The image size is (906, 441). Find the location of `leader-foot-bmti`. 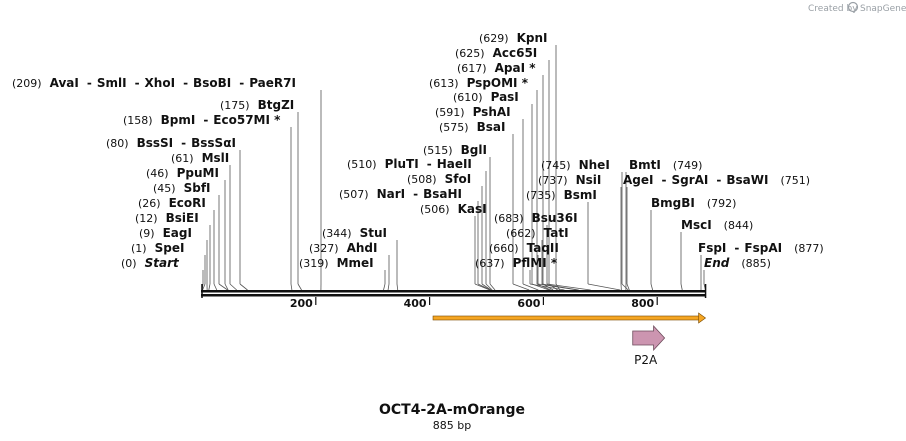

leader-foot-bmti is located at coordinates (625, 287).